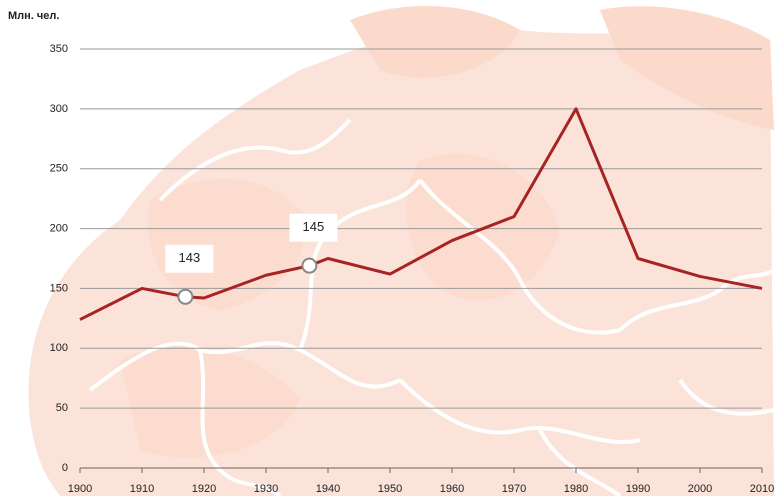 This screenshot has width=774, height=496. Describe the element at coordinates (390, 489) in the screenshot. I see `x-tick-label: 1950` at that location.